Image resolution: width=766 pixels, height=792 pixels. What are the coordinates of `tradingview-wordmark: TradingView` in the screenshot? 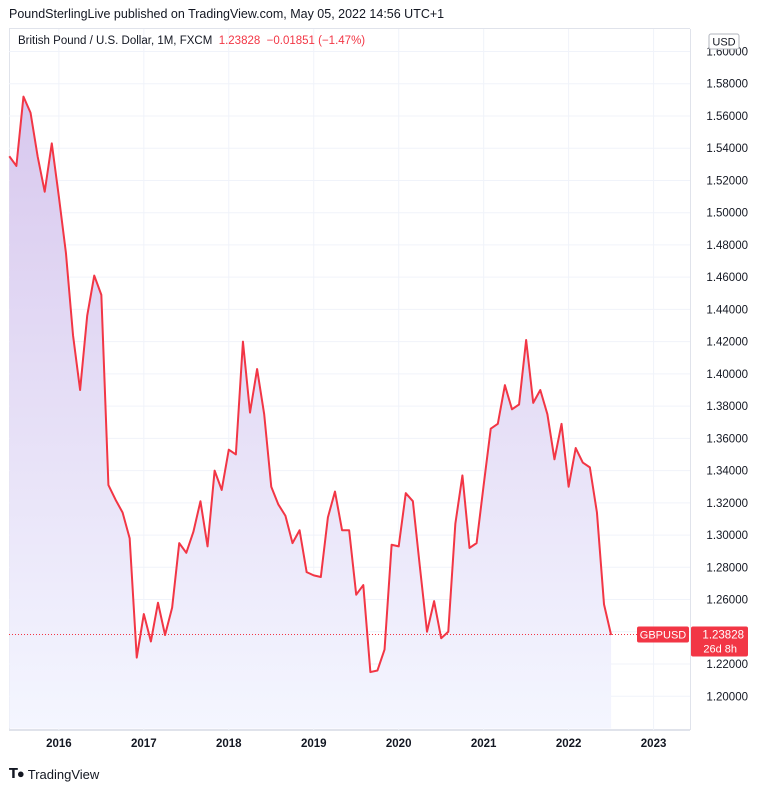 It's located at (63, 774).